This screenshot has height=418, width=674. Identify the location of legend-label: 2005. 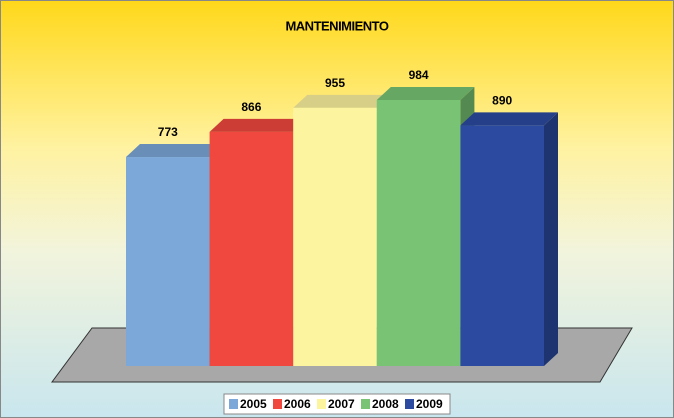
(253, 404).